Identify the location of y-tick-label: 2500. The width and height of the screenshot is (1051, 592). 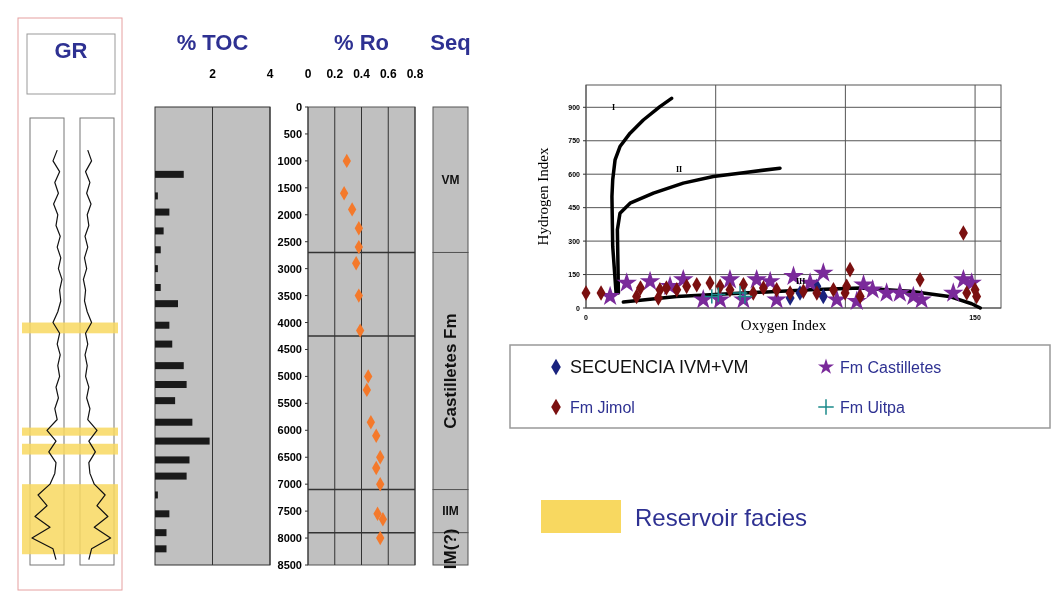
(289, 241).